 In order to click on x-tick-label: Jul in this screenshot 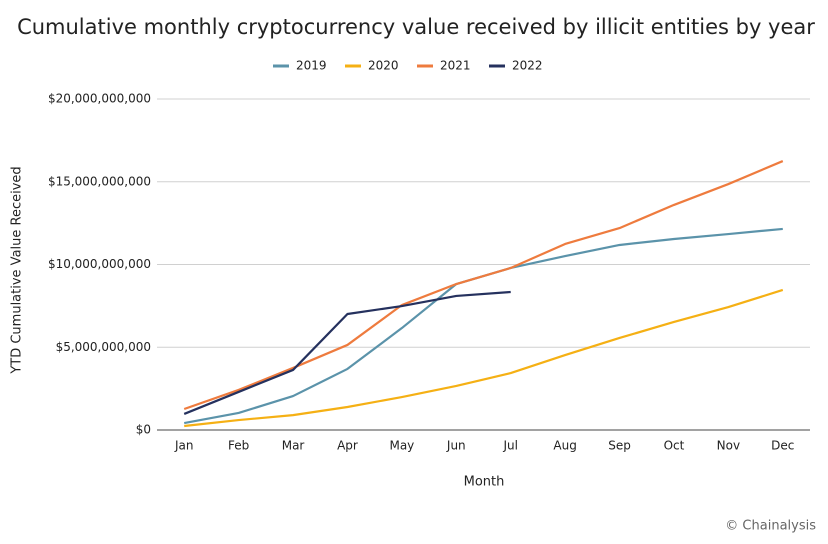, I will do `click(509, 446)`.